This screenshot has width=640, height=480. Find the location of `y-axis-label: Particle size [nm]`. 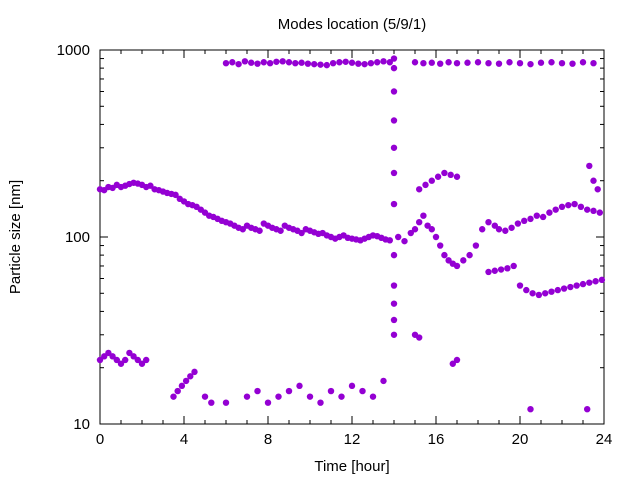

y-axis-label: Particle size [nm] is located at coordinates (15, 237).